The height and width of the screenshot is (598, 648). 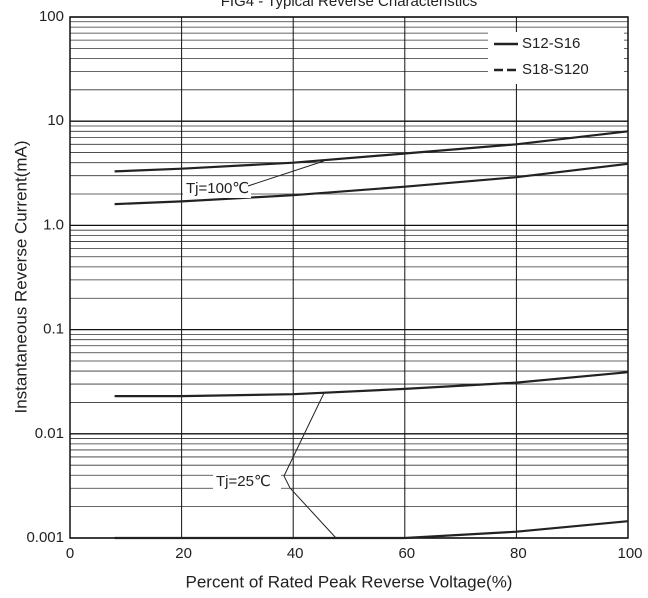 I want to click on legend-box, so click(x=556, y=58).